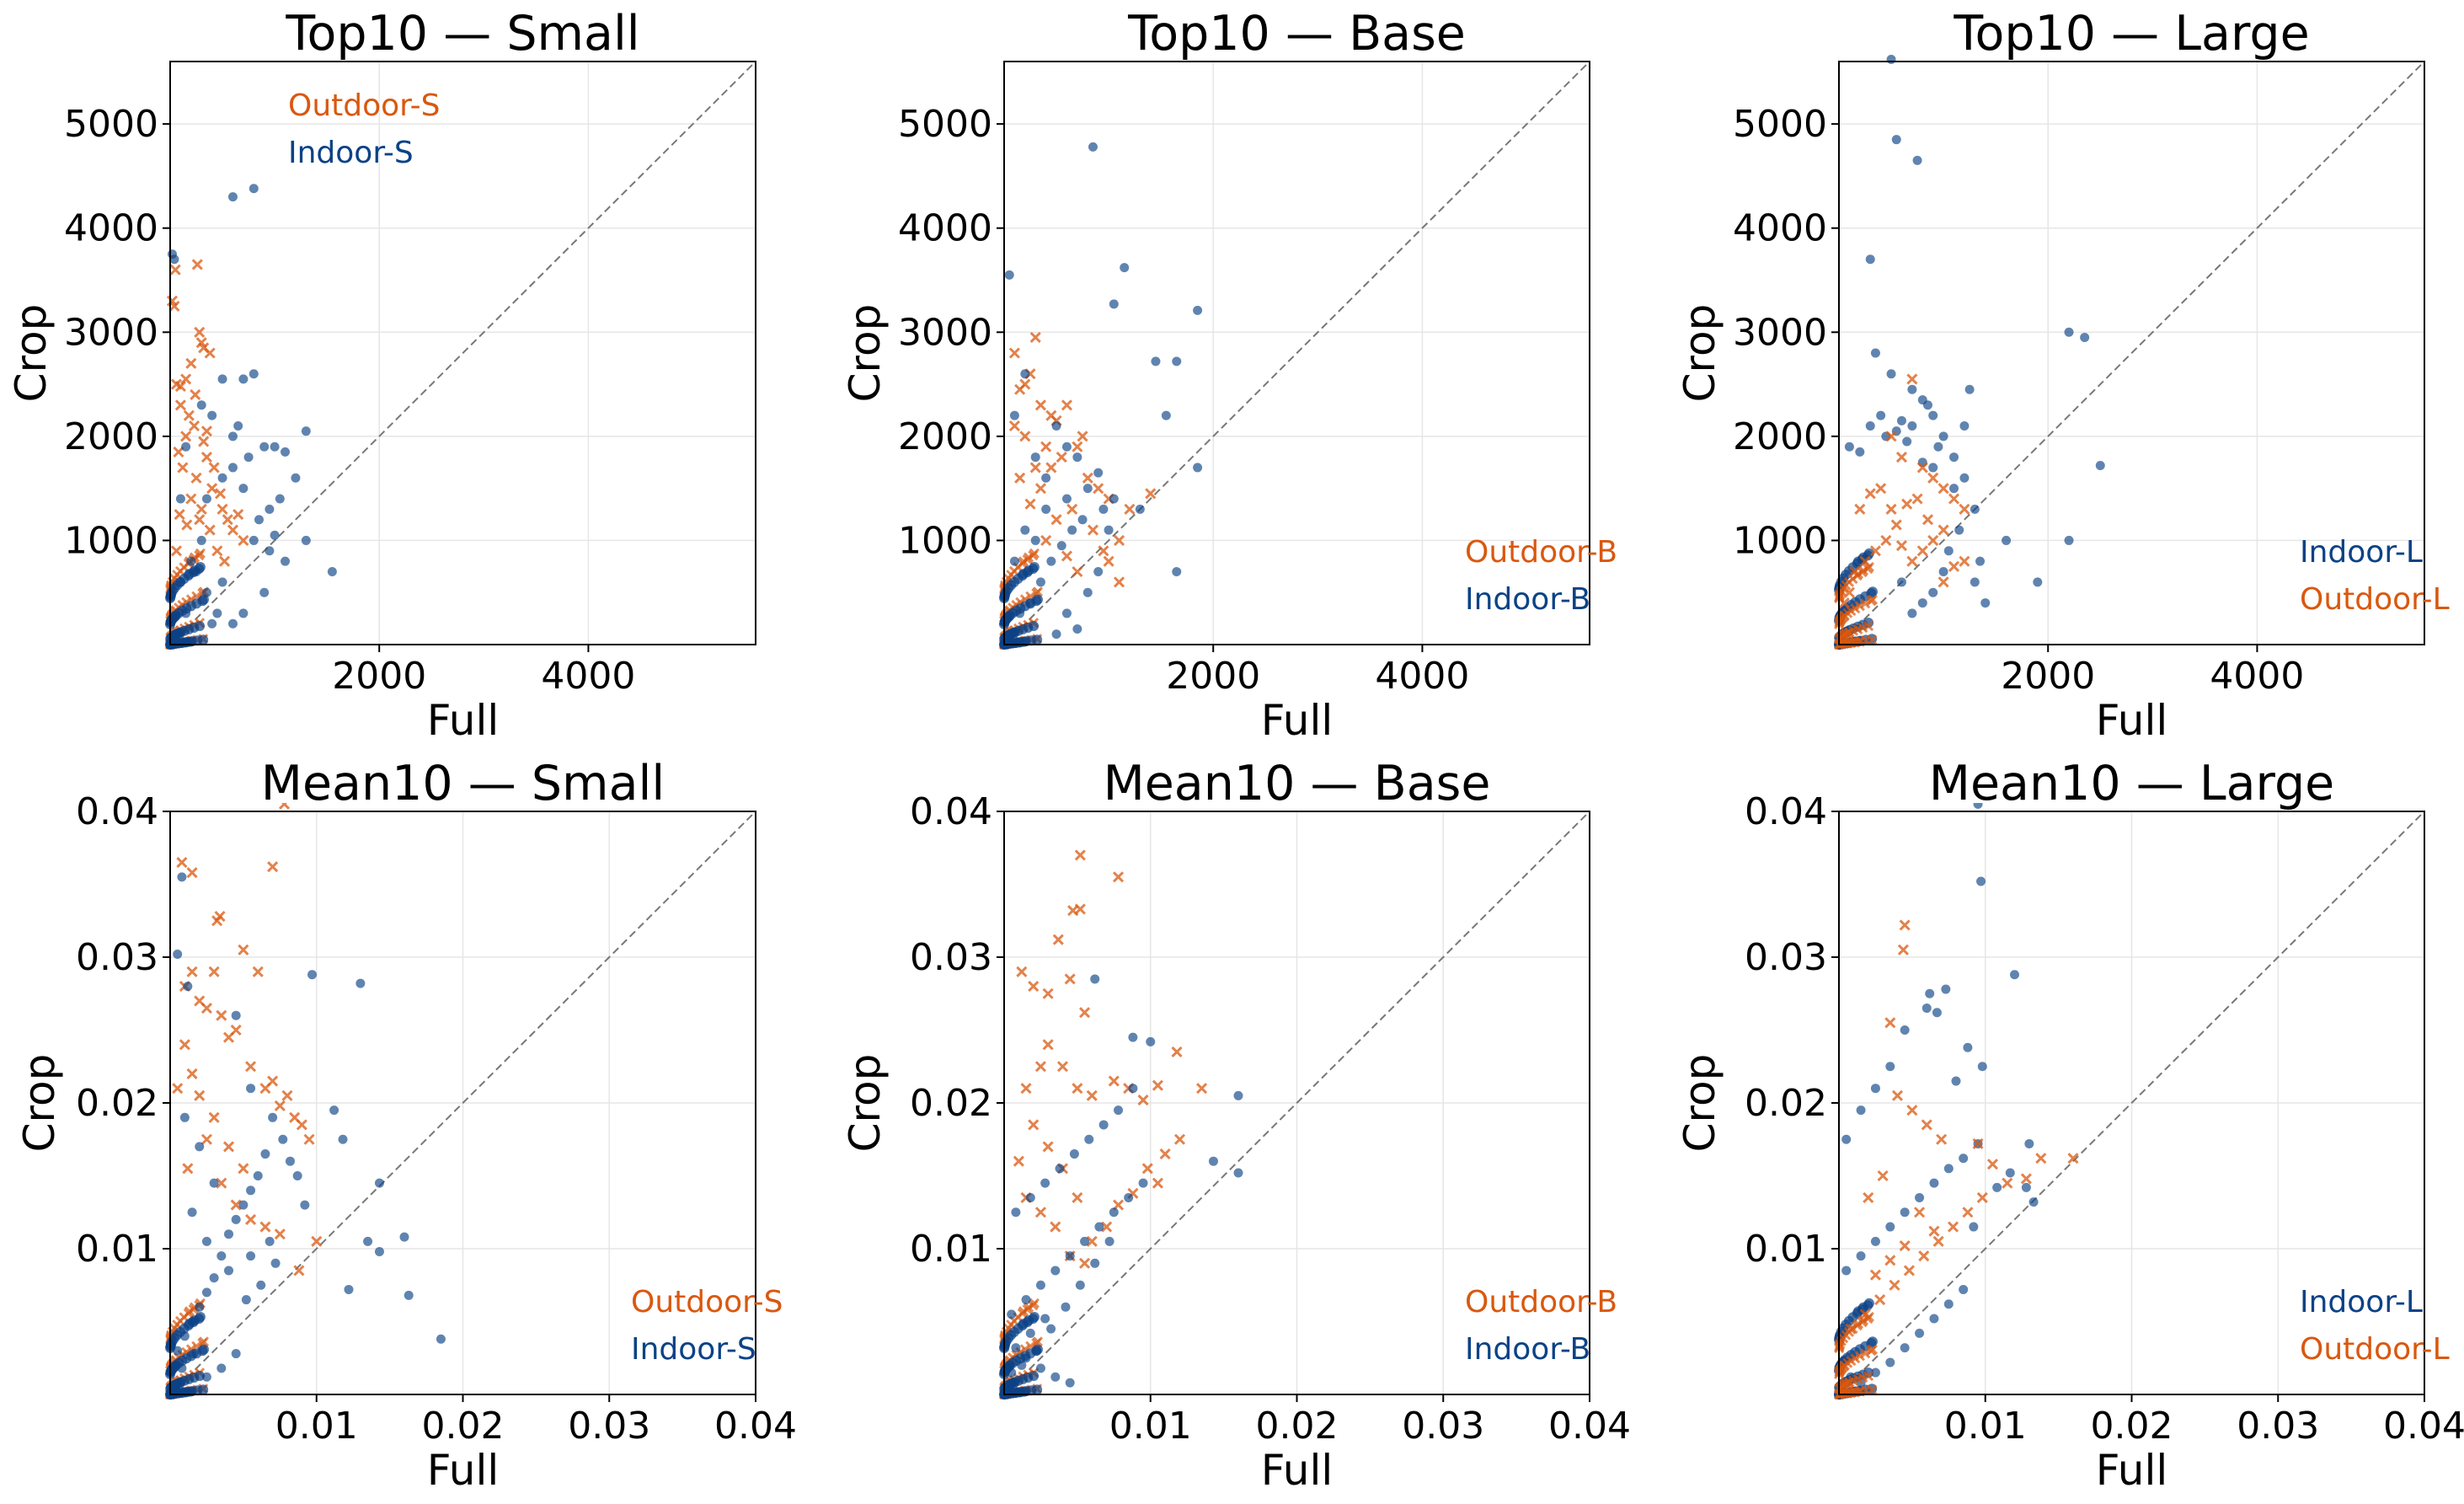 The image size is (2464, 1504). I want to click on points-layer, so click(1101, 396).